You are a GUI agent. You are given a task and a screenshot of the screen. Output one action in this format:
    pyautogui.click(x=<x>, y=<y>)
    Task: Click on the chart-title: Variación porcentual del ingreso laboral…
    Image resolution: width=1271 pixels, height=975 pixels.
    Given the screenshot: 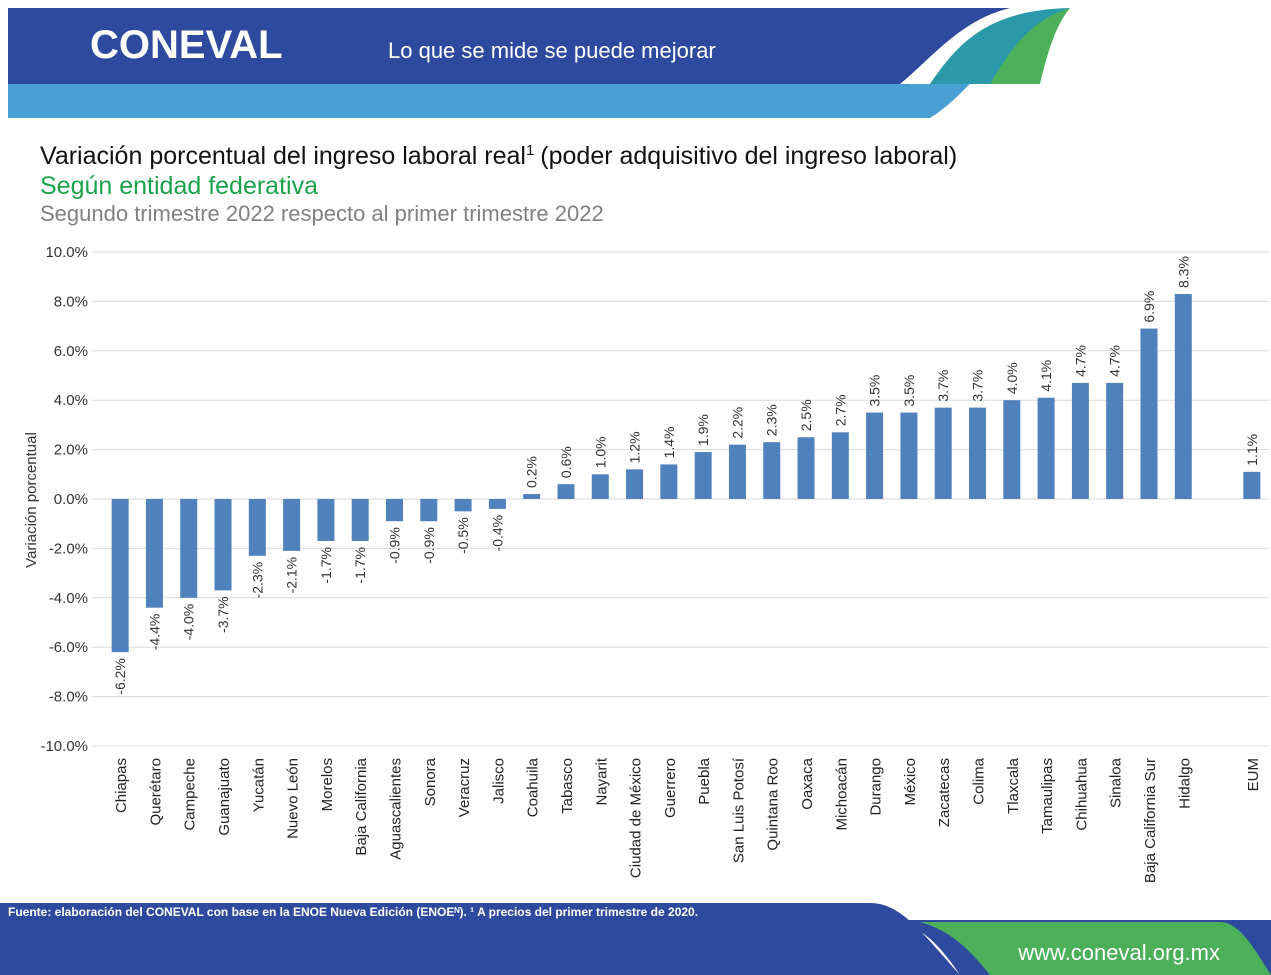 What is the action you would take?
    pyautogui.click(x=498, y=156)
    